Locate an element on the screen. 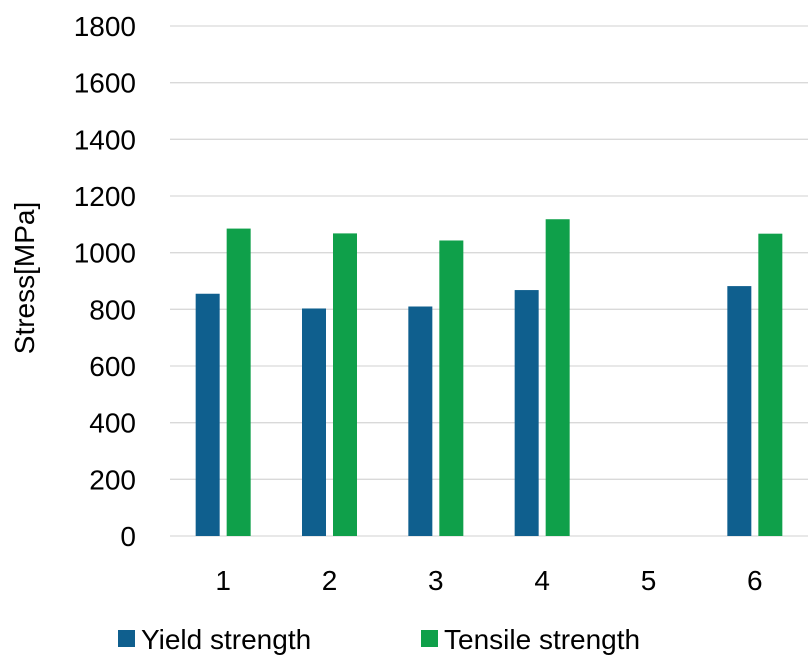 This screenshot has width=809, height=665. y-tick-label: 1200 is located at coordinates (105, 196).